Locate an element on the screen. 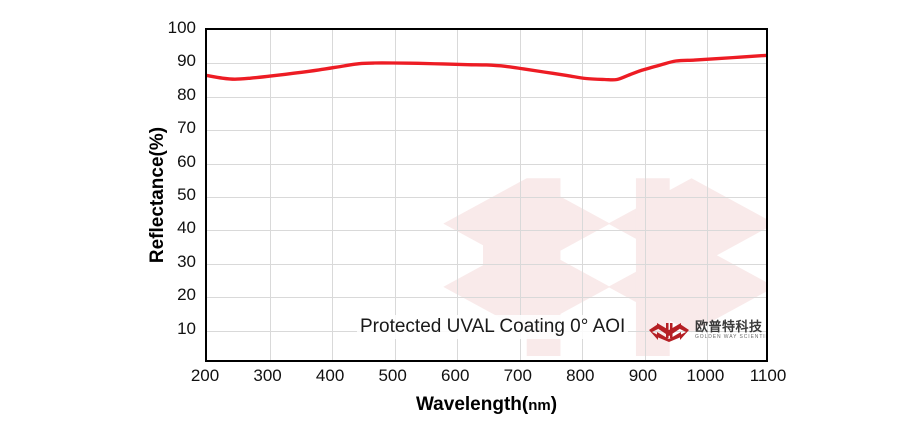  x-axis-title: Wavelength(nm) is located at coordinates (486, 405).